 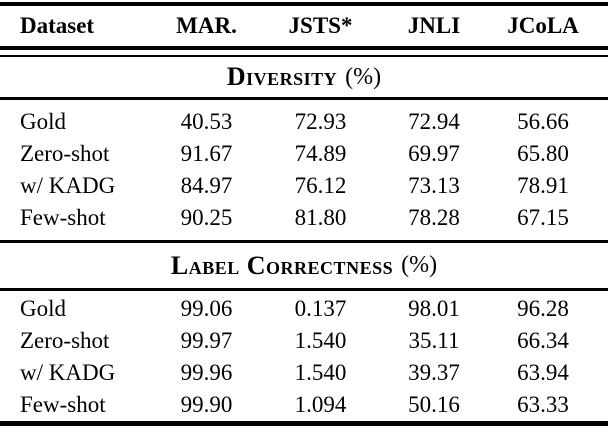 I want to click on table-row: Few-shot 99.90 1.094 50.16 63.33, so click(x=304, y=405).